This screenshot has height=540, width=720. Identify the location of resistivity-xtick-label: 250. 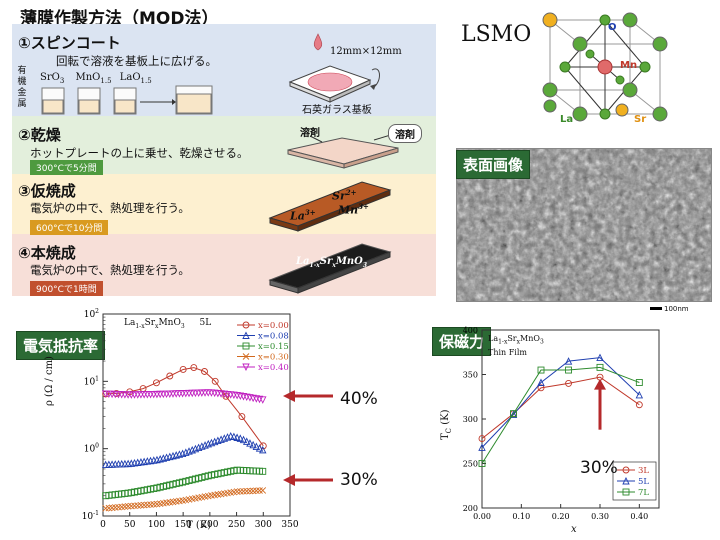
(236, 525).